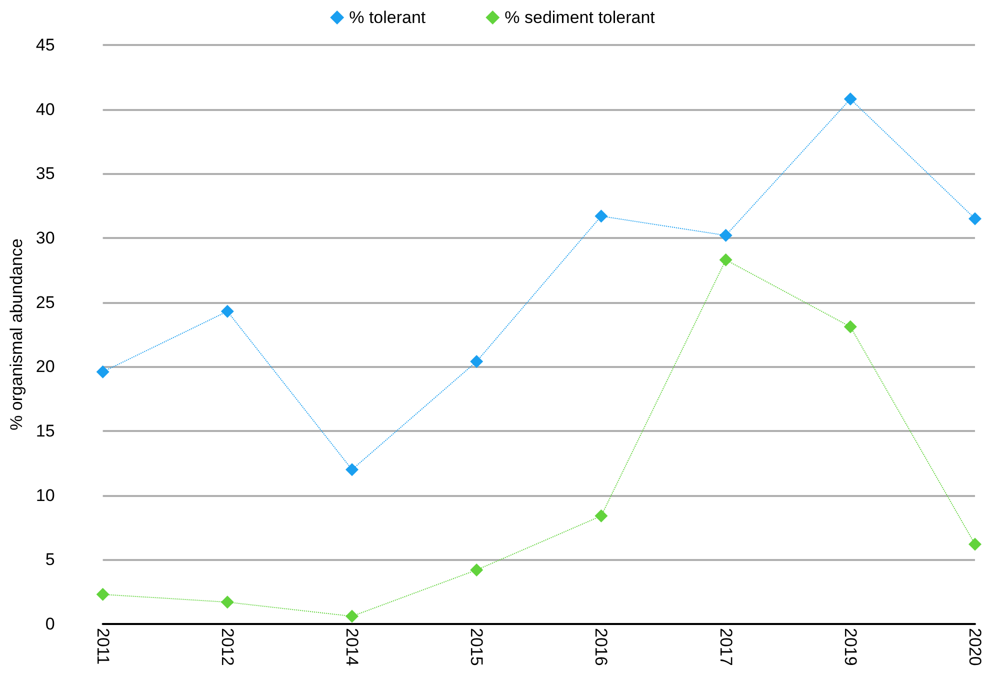 Image resolution: width=985 pixels, height=683 pixels. I want to click on x-tick-label: 2019, so click(850, 647).